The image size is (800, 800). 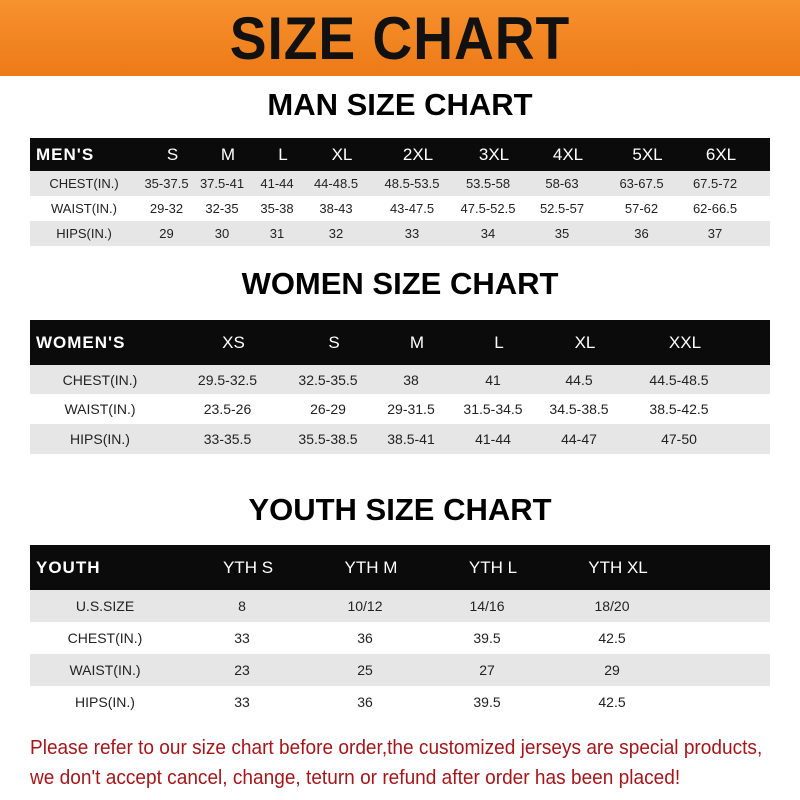 I want to click on table-cell: 29, so click(x=612, y=670).